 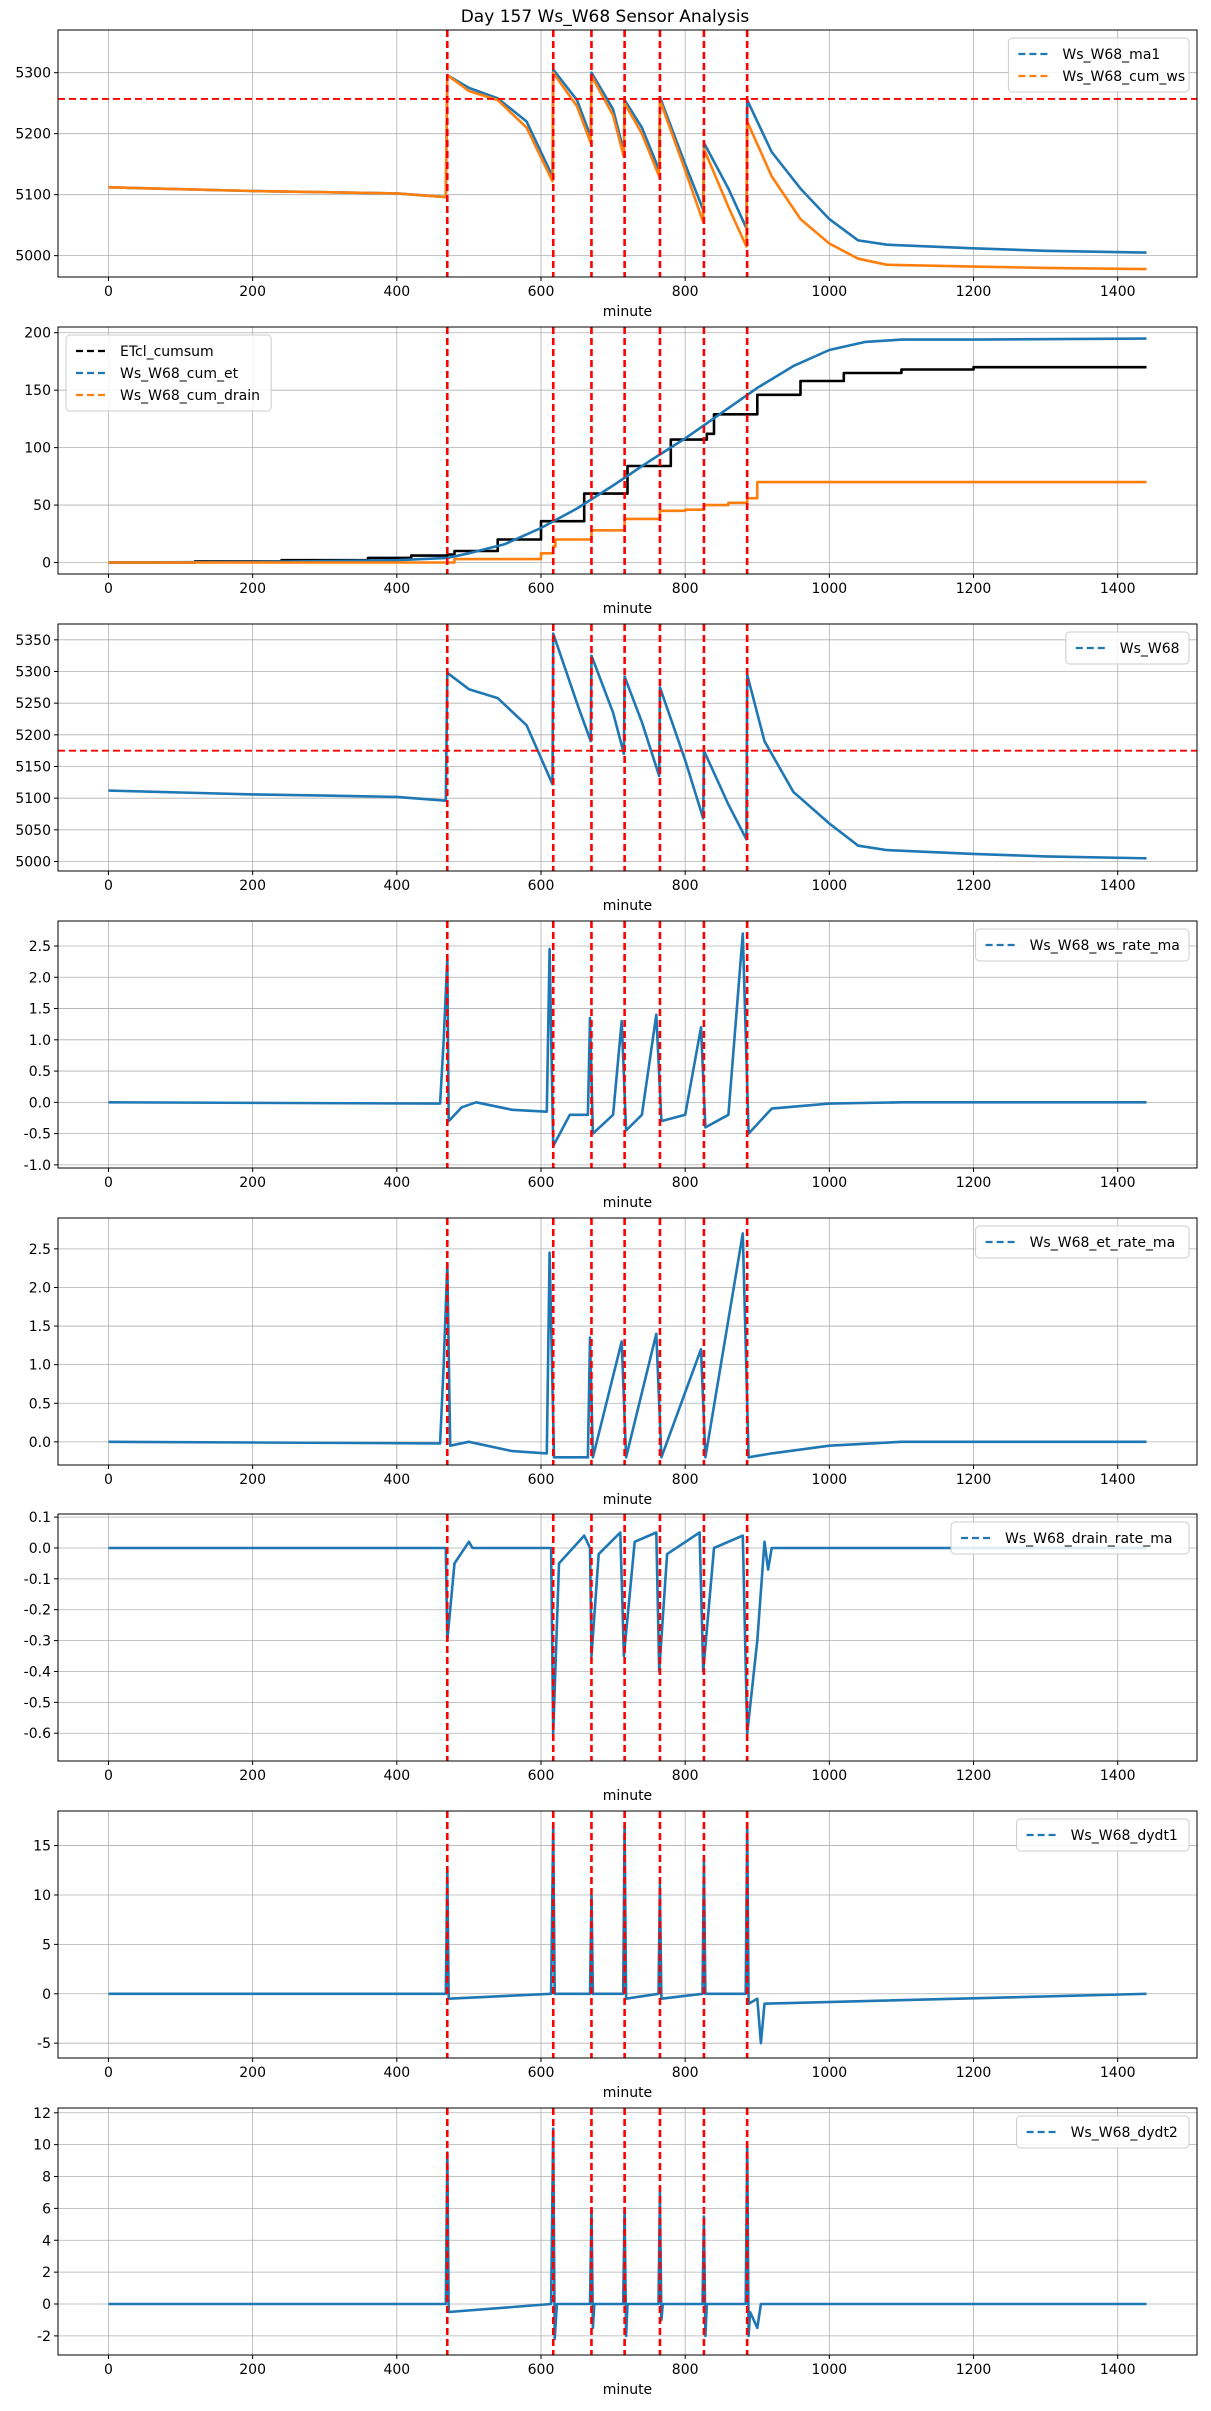 I want to click on legend-entry: Ws_W68, so click(x=1150, y=649).